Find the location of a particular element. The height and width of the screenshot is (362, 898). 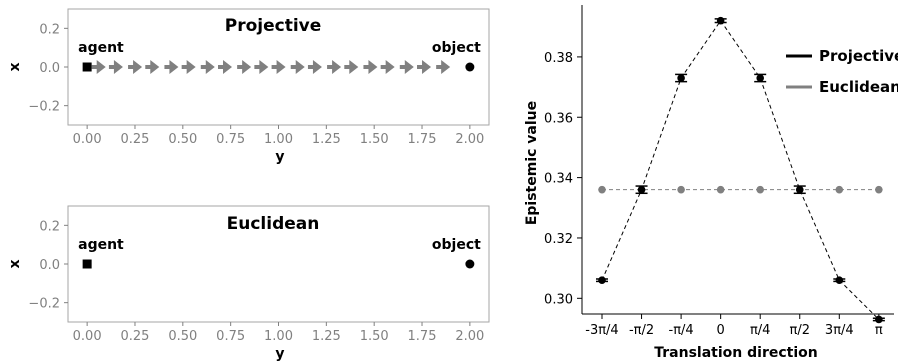

epistemic-y-tick-label: 0.34 is located at coordinates (558, 179).